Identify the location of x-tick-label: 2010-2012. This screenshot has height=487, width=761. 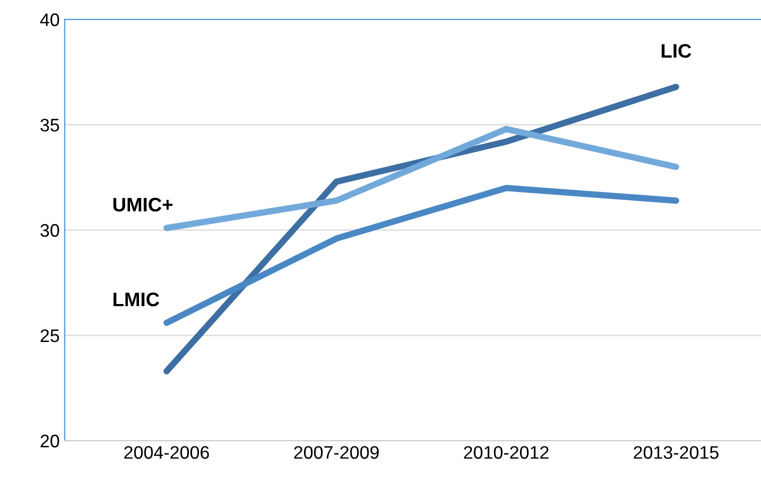
(506, 452).